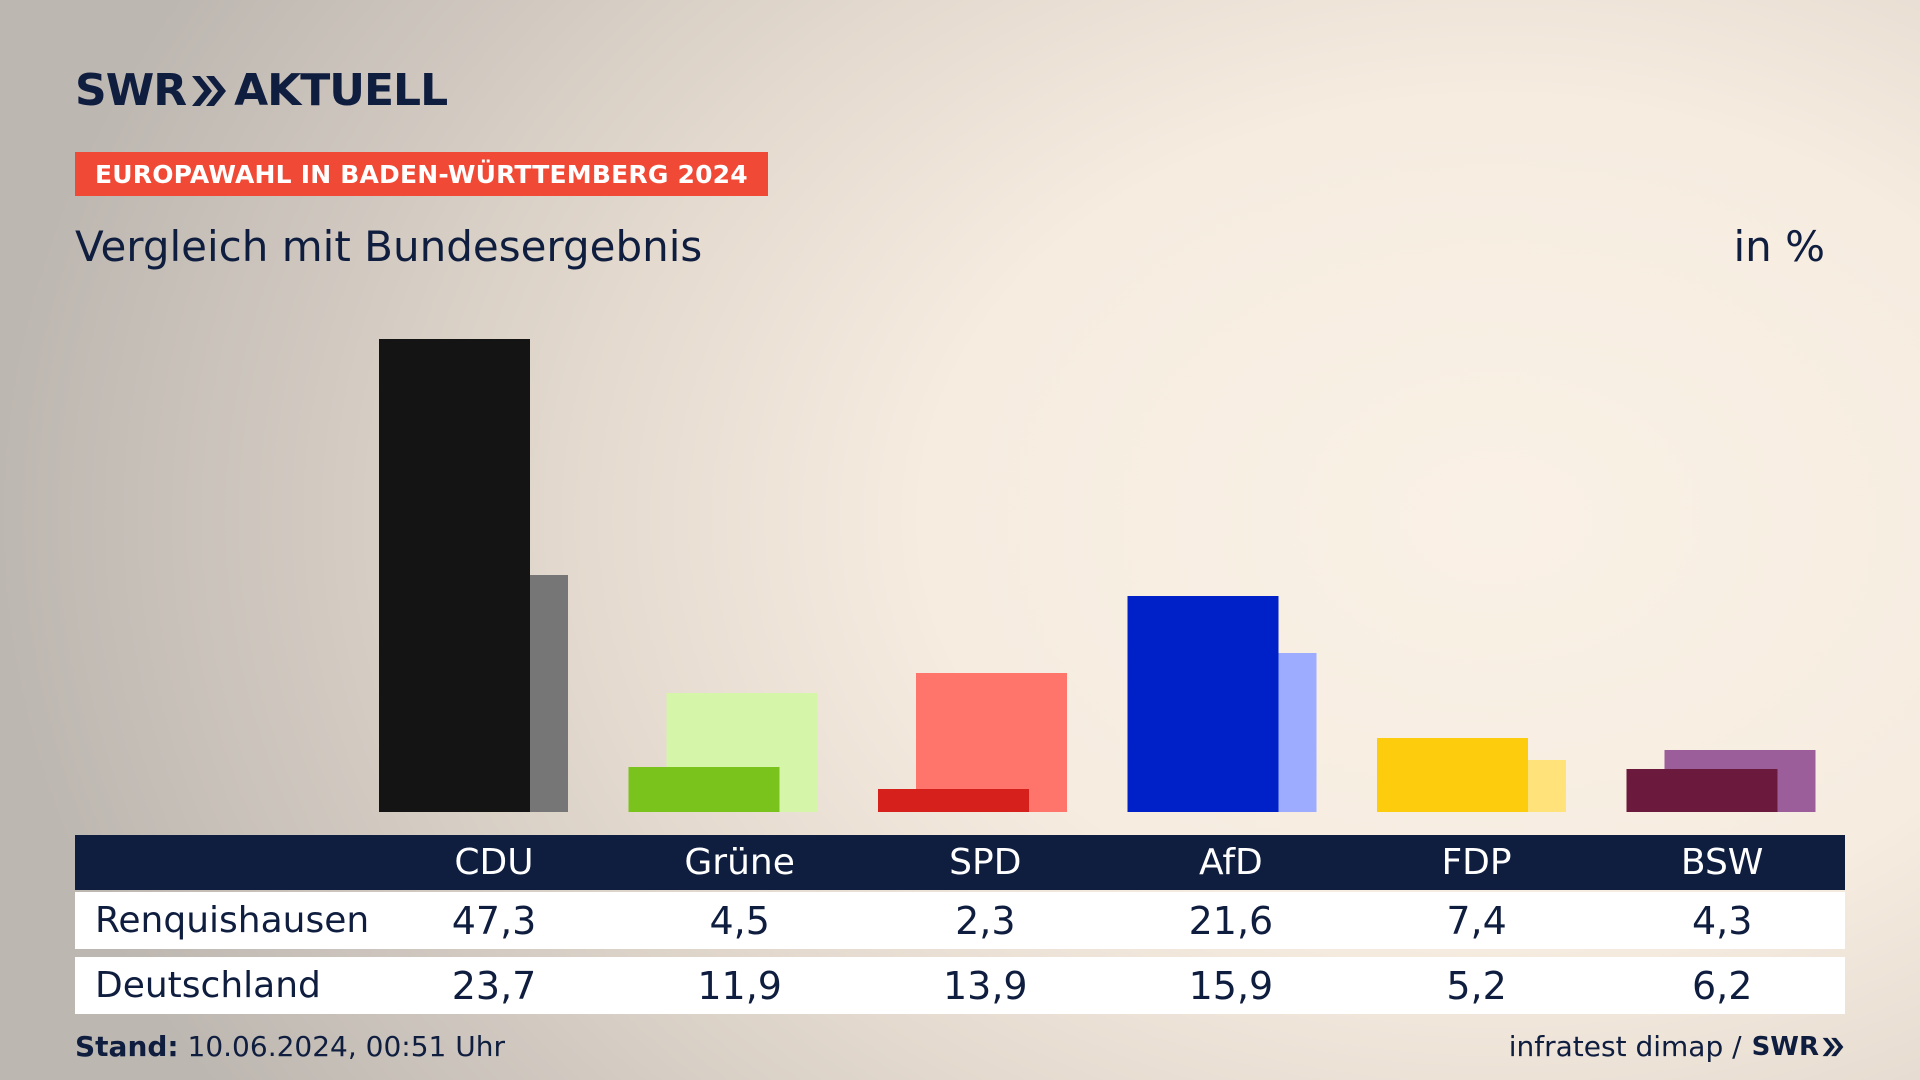 The image size is (1920, 1080). Describe the element at coordinates (985, 920) in the screenshot. I see `value-cell: 2,3` at that location.